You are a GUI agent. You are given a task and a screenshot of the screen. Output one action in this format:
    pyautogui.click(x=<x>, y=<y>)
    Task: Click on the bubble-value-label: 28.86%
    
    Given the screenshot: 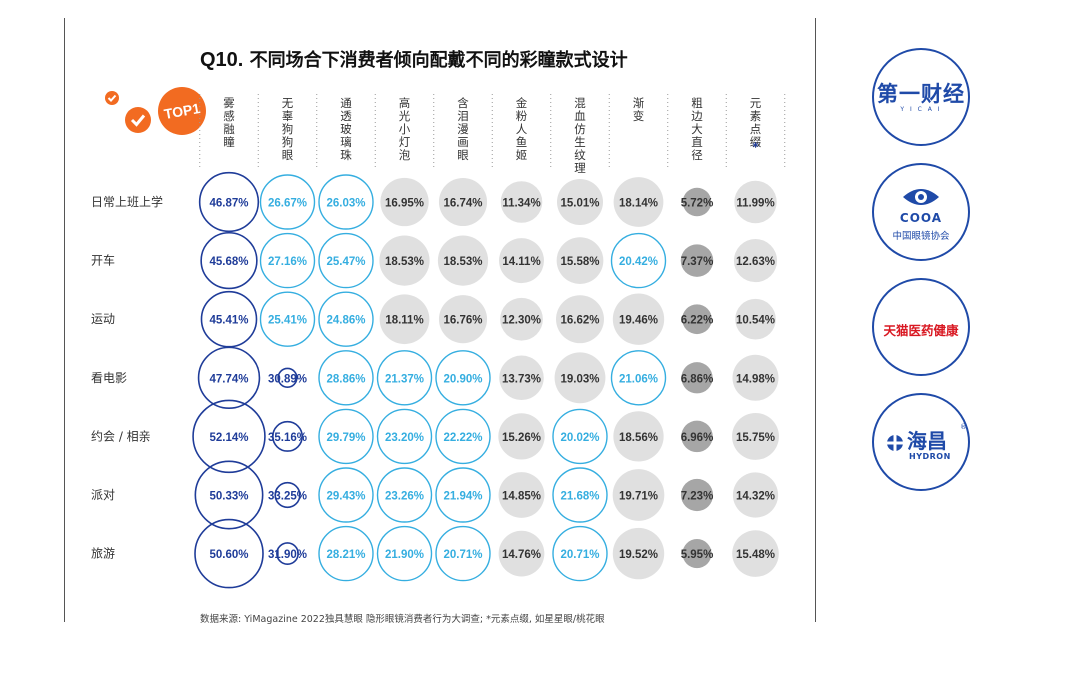 What is the action you would take?
    pyautogui.click(x=345, y=379)
    